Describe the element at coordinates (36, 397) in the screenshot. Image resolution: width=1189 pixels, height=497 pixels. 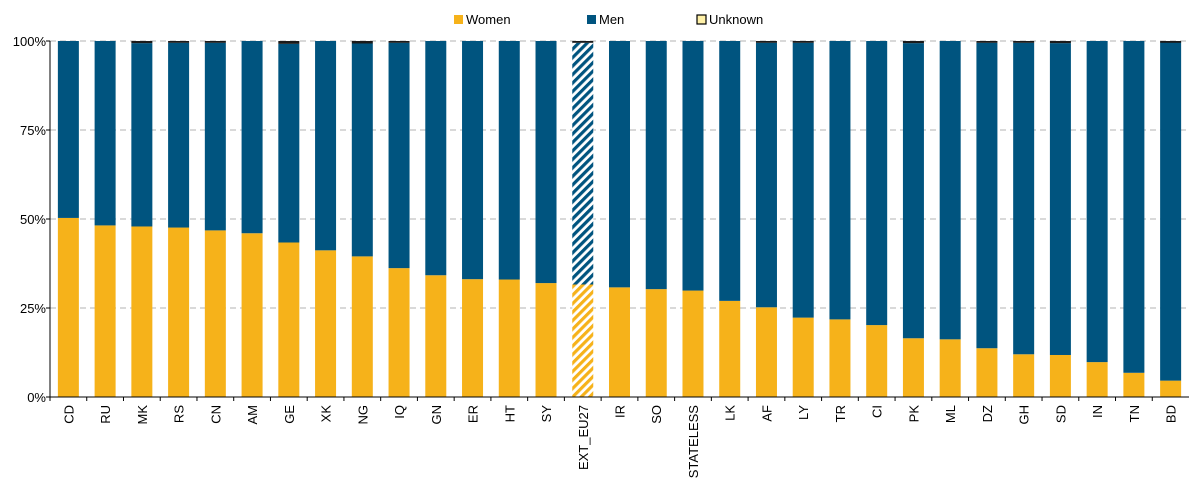
I see `y-tick-label: 0%` at that location.